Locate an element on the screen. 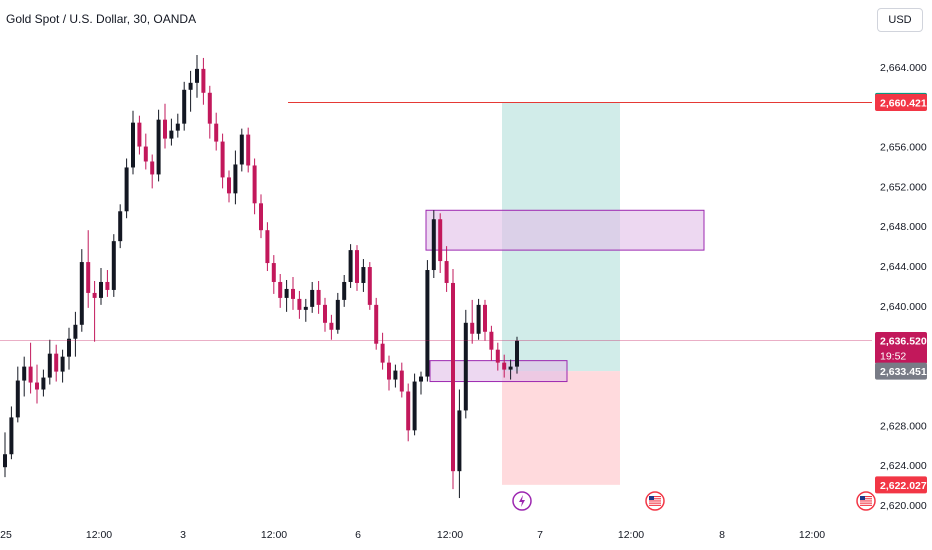  price-badge-stop-bg is located at coordinates (901, 485).